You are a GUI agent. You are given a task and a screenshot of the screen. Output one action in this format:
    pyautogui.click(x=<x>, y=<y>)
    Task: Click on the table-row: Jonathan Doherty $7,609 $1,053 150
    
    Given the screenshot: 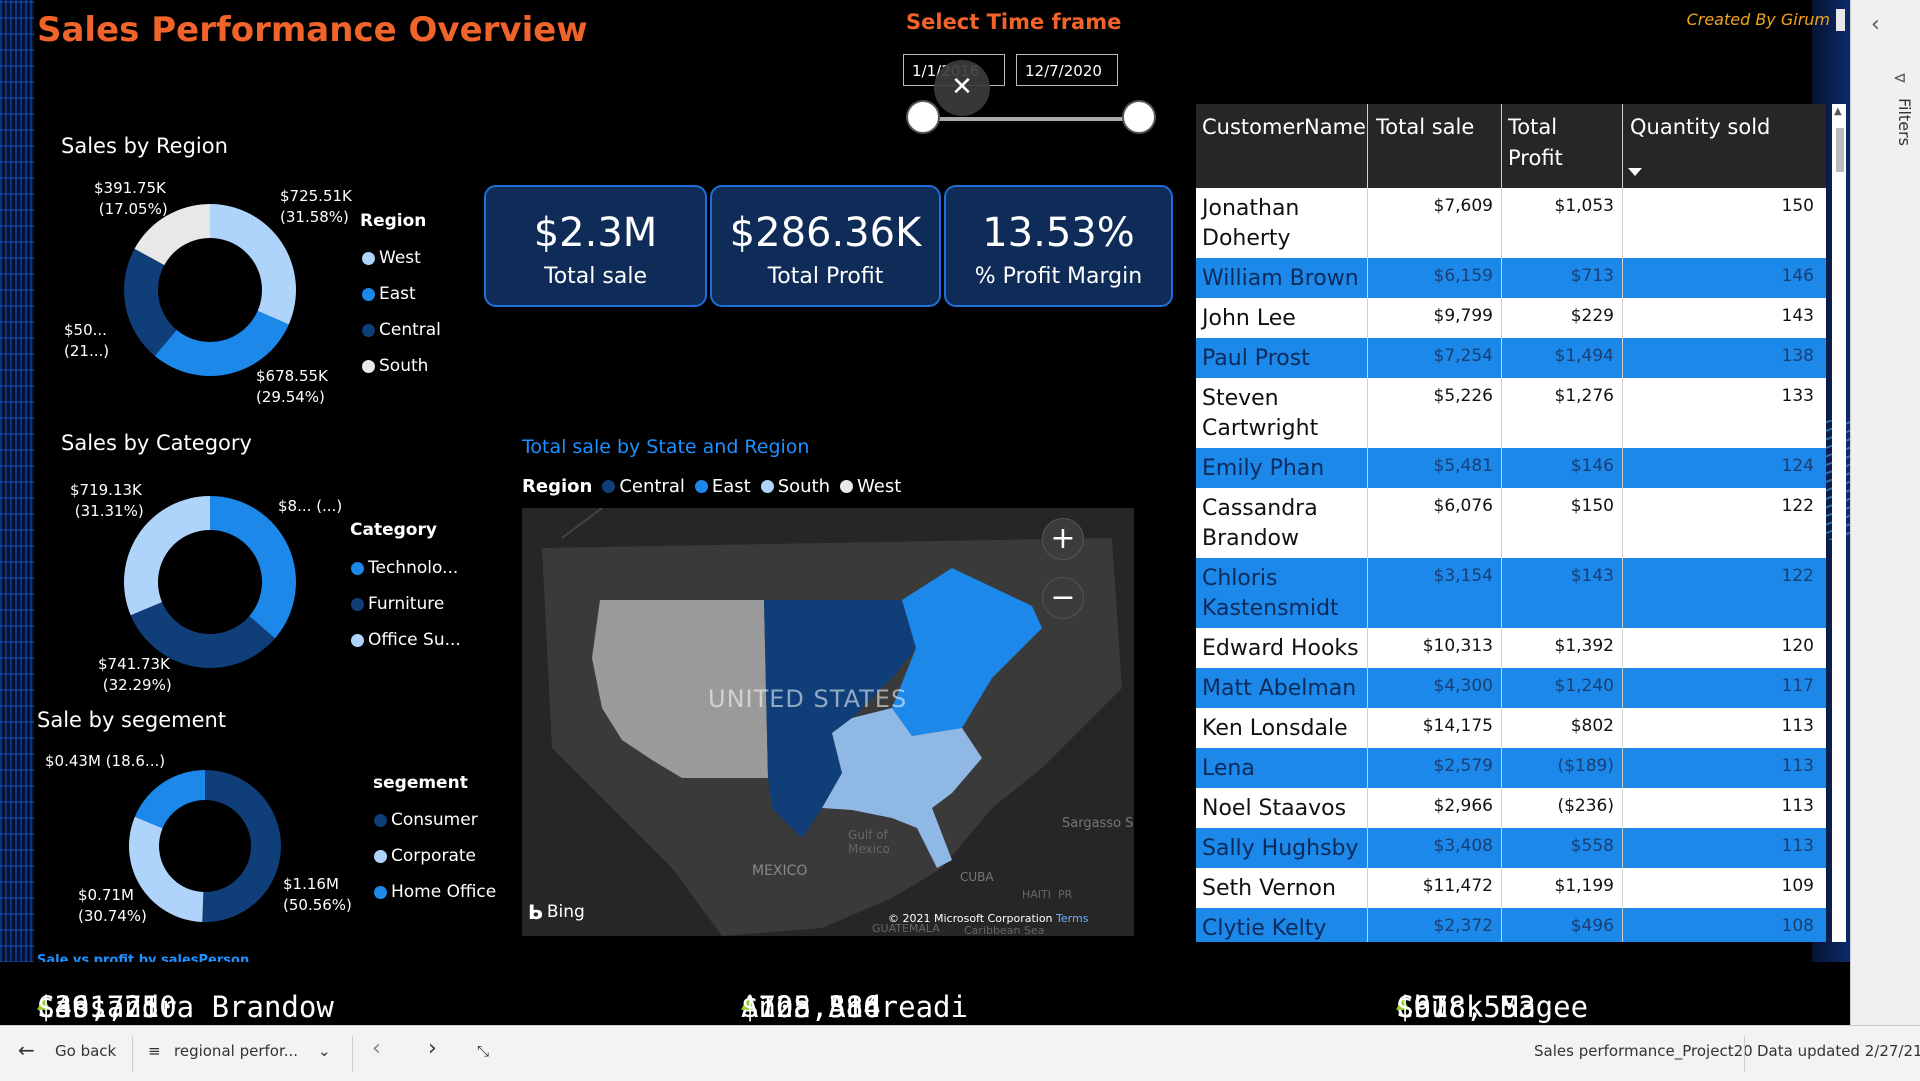 What is the action you would take?
    pyautogui.click(x=1511, y=223)
    